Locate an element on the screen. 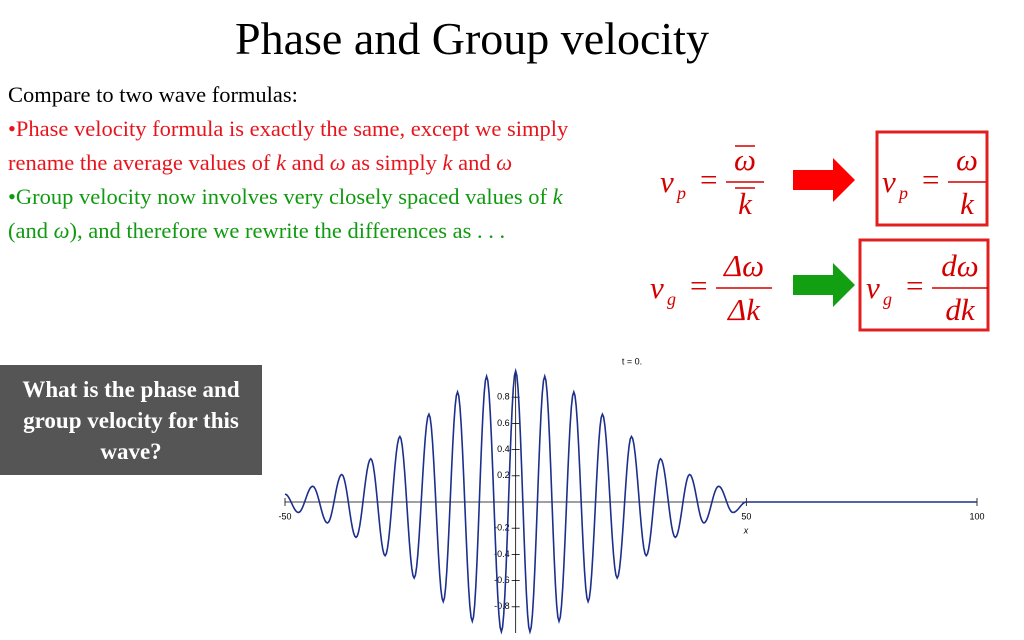 The image size is (1024, 640). green-arrow is located at coordinates (824, 285).